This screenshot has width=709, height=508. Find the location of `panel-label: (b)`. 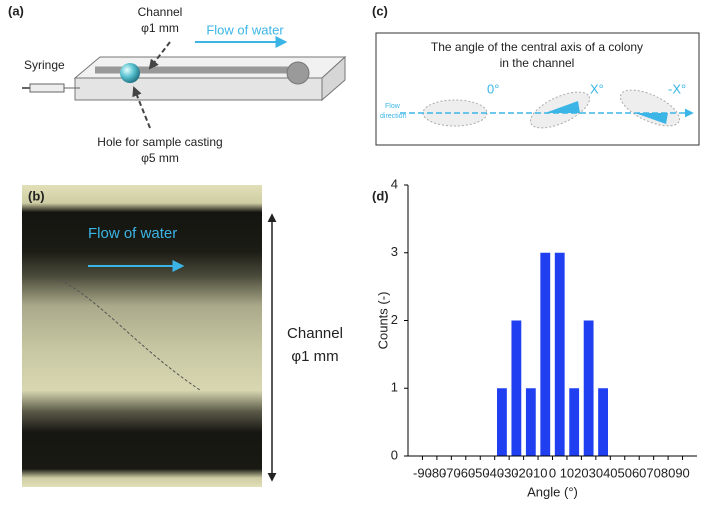

panel-label: (b) is located at coordinates (36, 195).